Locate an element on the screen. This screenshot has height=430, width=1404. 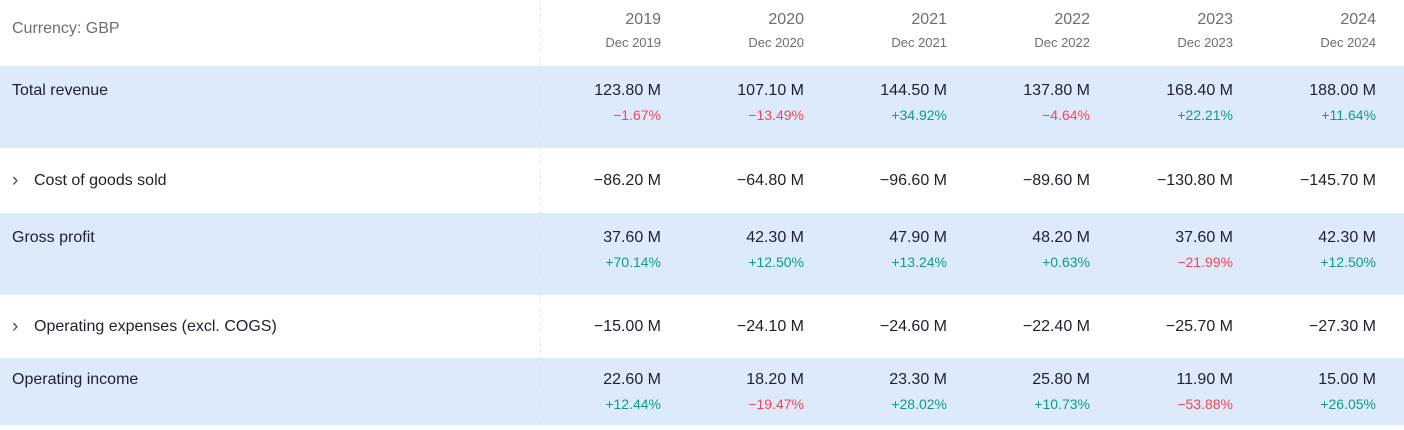
value-cell: −24.60 M is located at coordinates (875, 327).